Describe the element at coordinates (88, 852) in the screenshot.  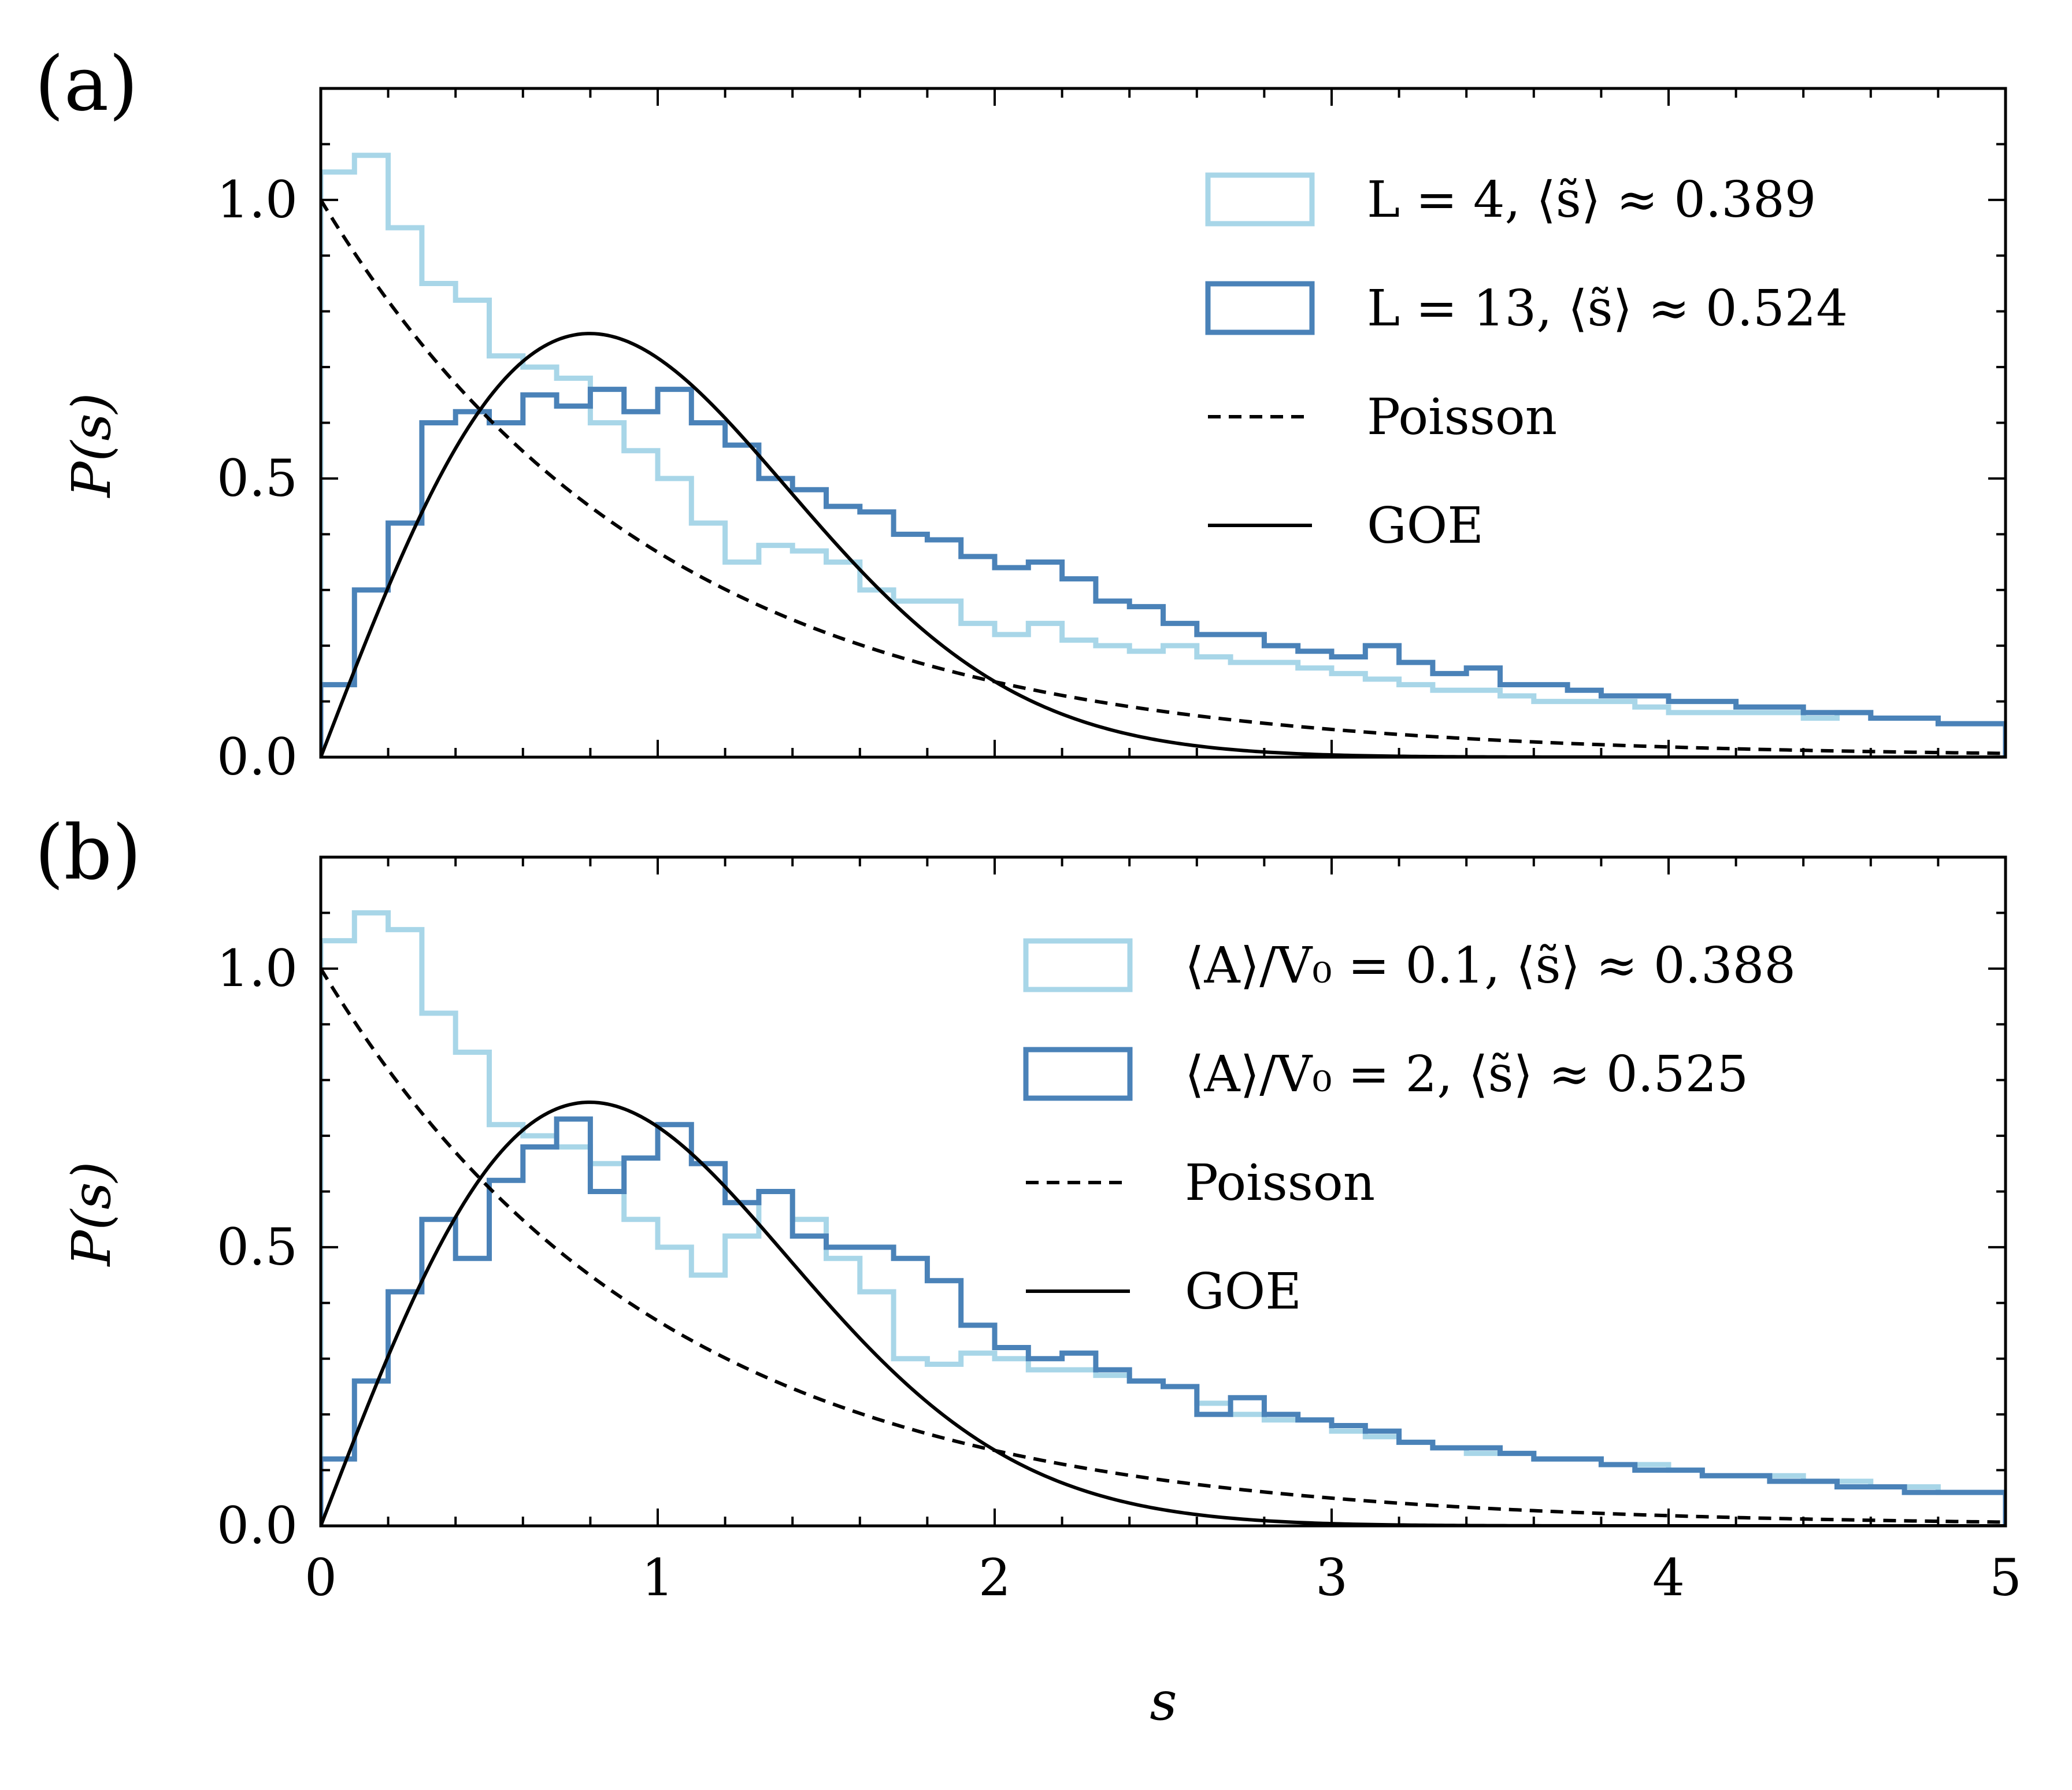
I see `panel-label-b: (b)` at that location.